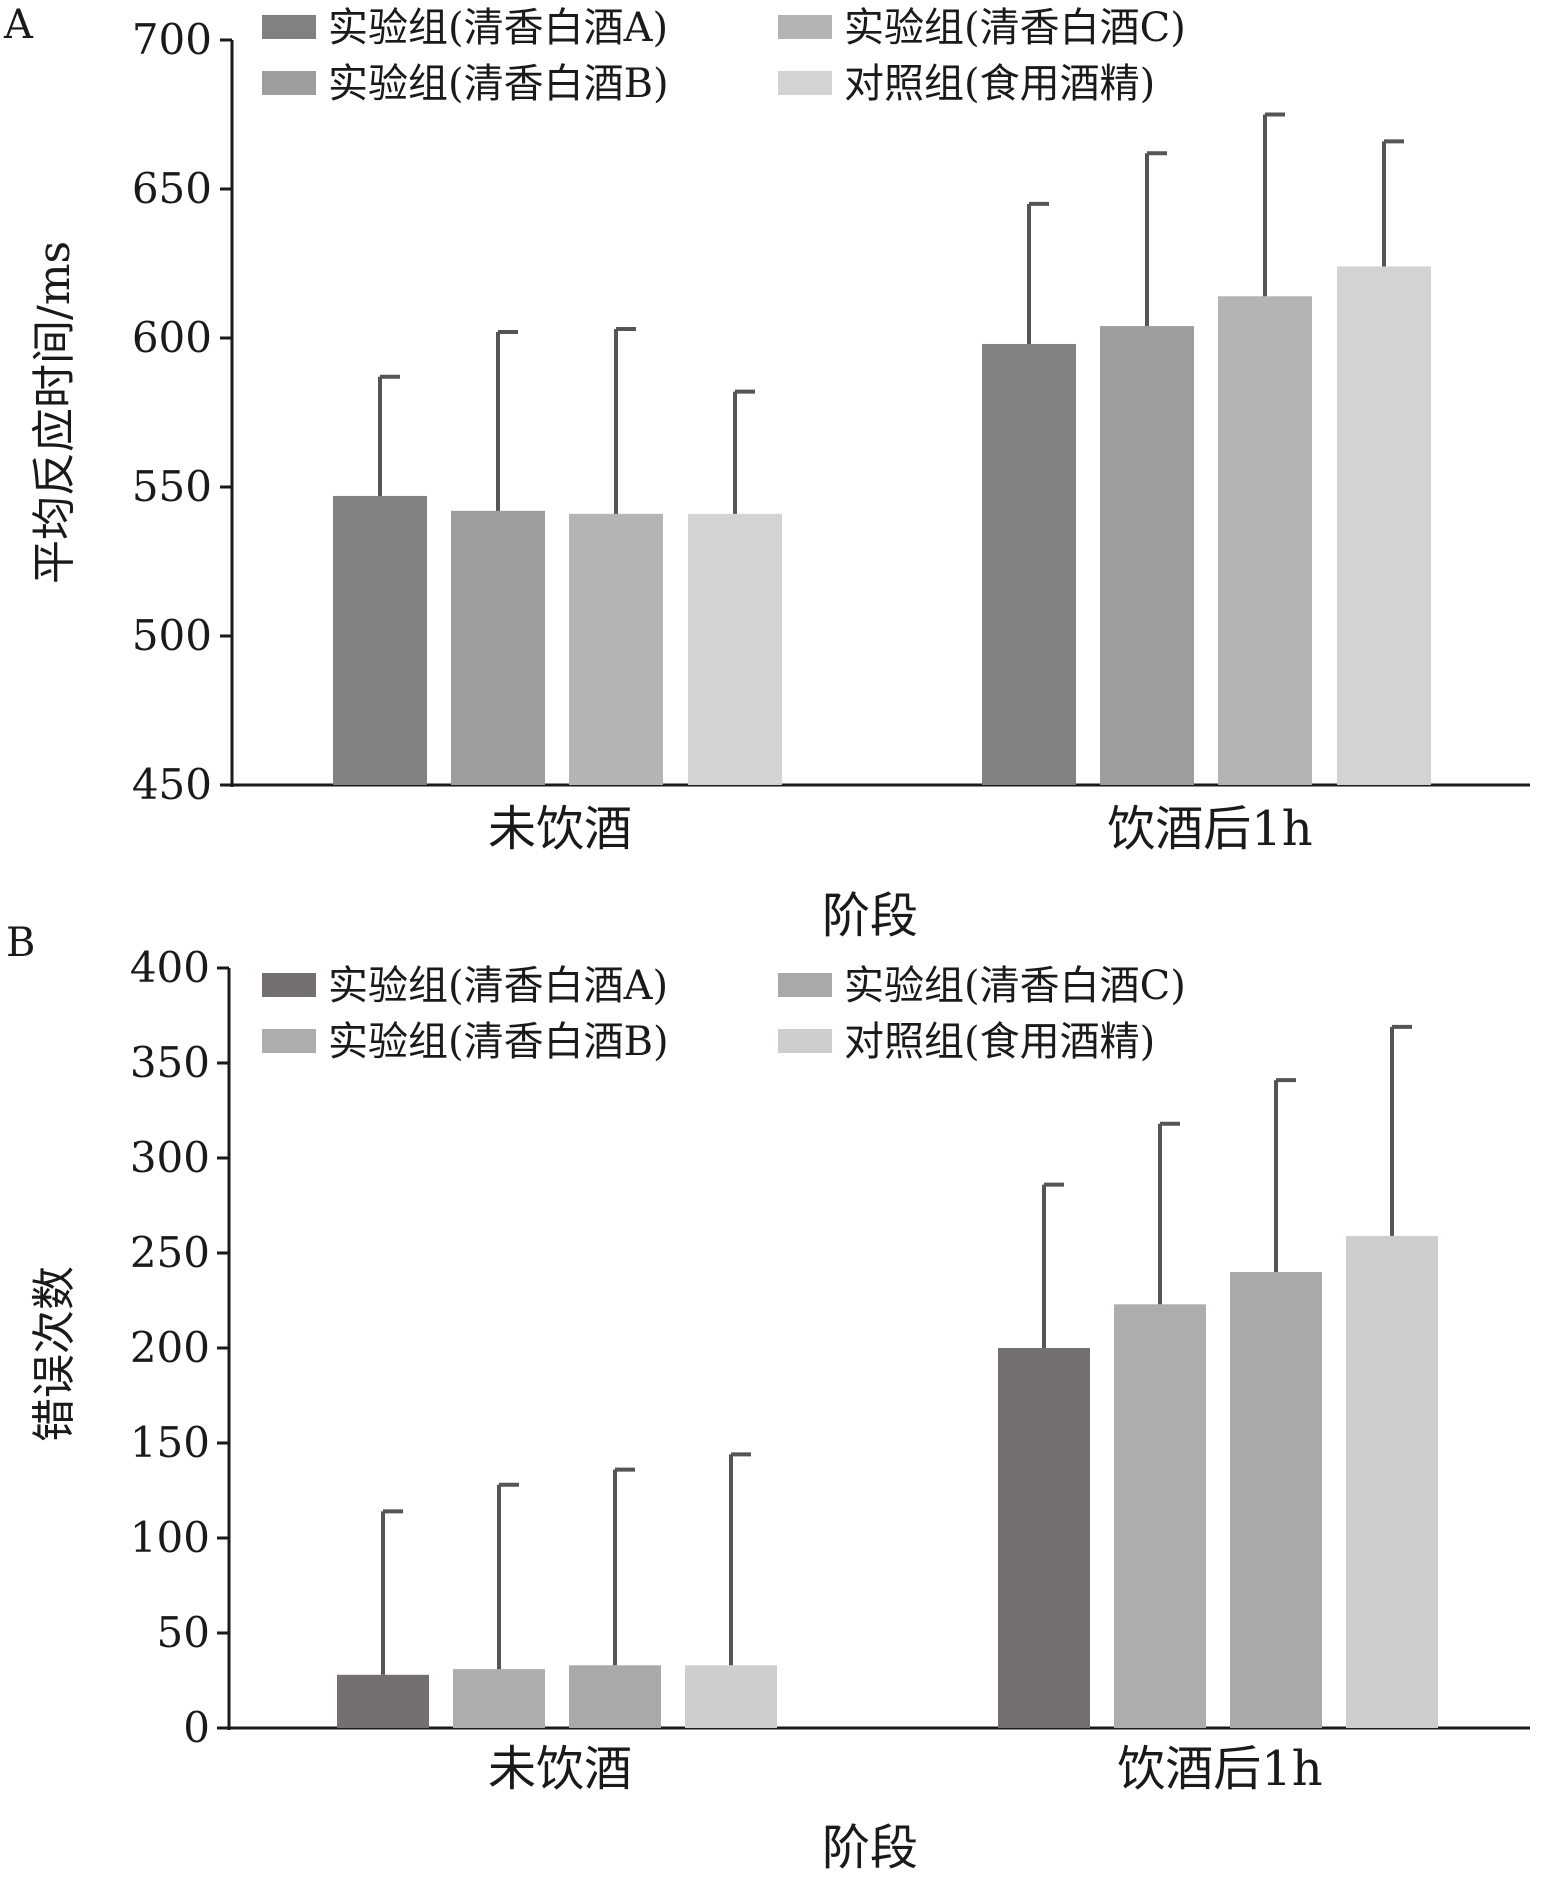 The height and width of the screenshot is (1878, 1548). Describe the element at coordinates (1160, 1516) in the screenshot. I see `pb-bar-s1-c1` at that location.